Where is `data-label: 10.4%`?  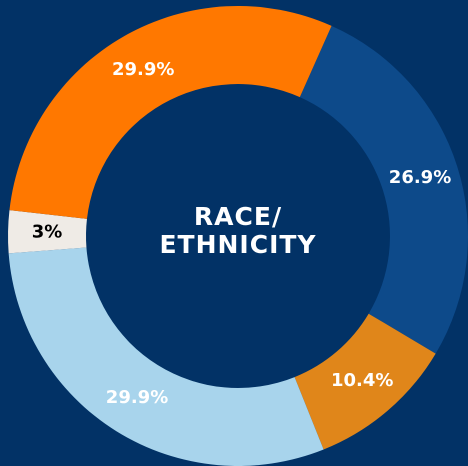
data-label: 10.4% is located at coordinates (362, 380).